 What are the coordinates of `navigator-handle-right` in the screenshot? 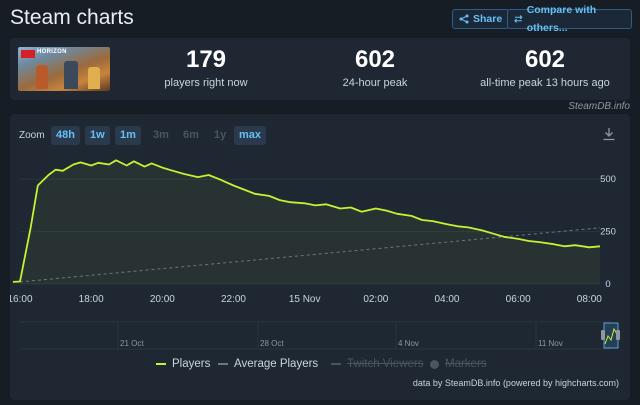 It's located at (618, 335).